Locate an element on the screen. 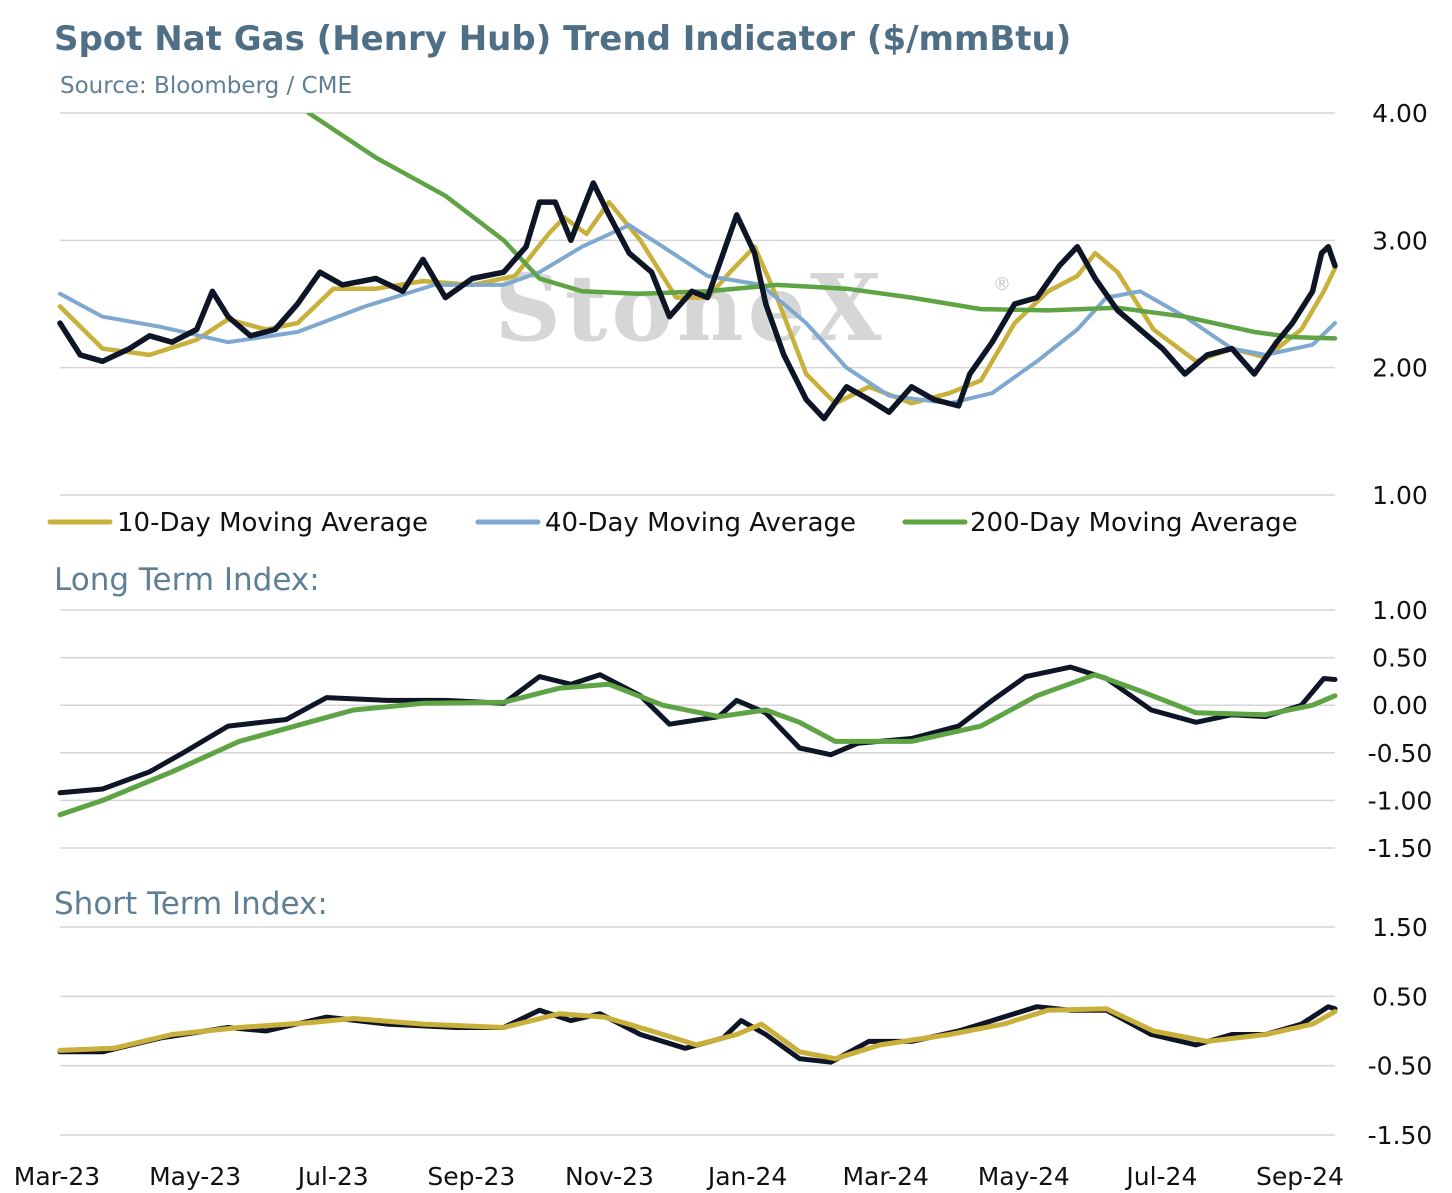  price-series-ma200 is located at coordinates (822, 227).